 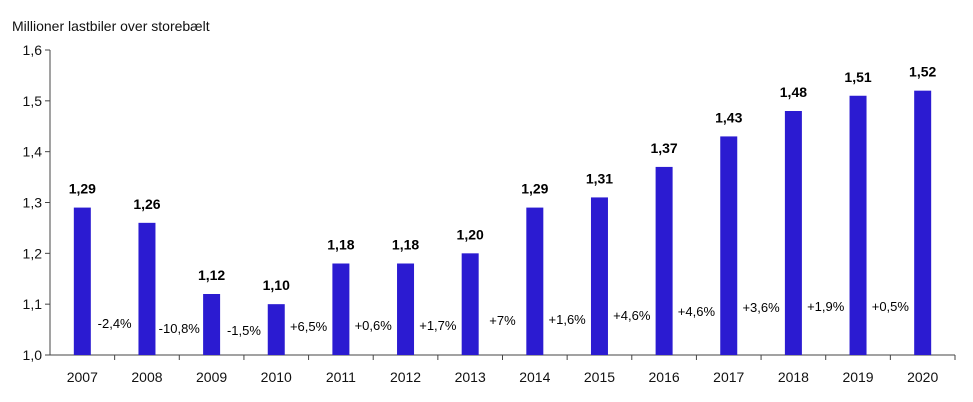 I want to click on change-label: +1,6%, so click(x=568, y=319).